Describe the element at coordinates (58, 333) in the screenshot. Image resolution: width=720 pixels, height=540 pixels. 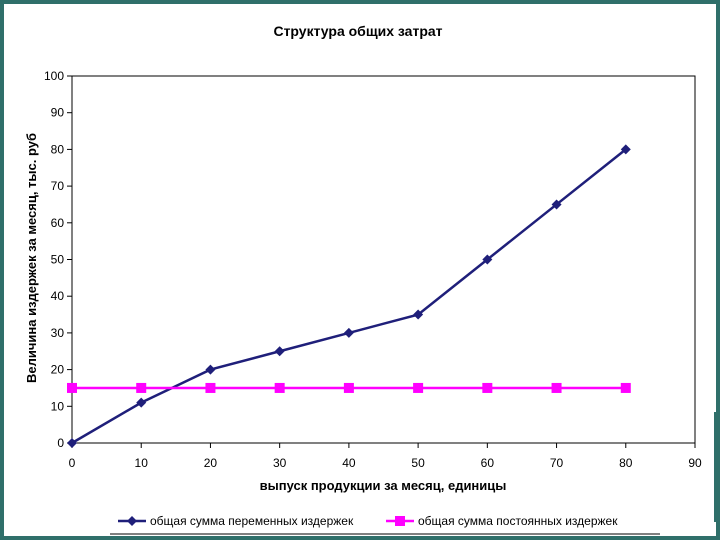
I see `y-tick-label: 30` at that location.